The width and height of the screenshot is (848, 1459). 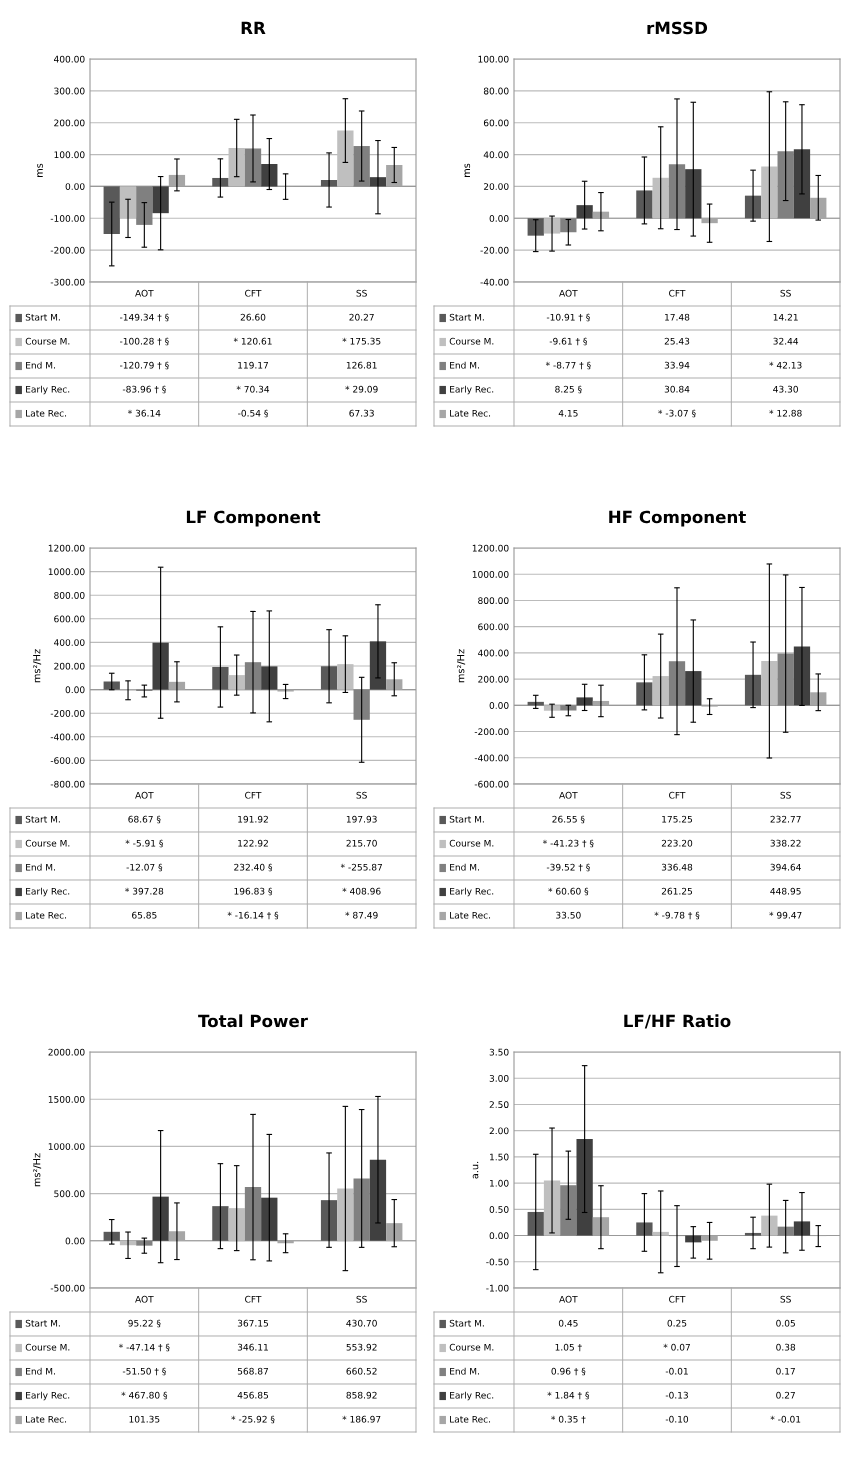 What do you see at coordinates (361, 1347) in the screenshot?
I see `data-label: 553.92` at bounding box center [361, 1347].